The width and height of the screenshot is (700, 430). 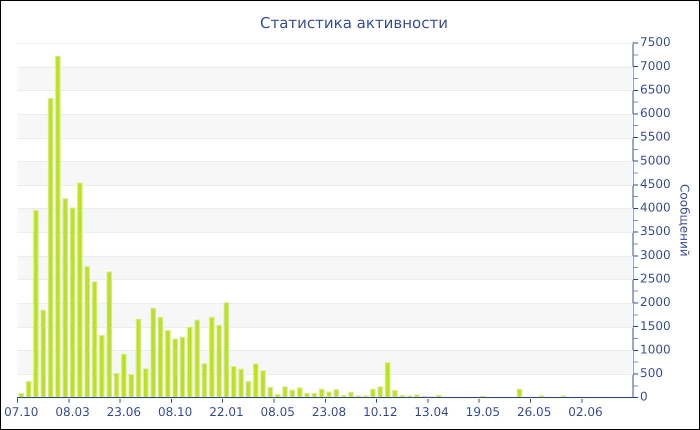 I want to click on y-tick-label: 5500, so click(x=655, y=137).